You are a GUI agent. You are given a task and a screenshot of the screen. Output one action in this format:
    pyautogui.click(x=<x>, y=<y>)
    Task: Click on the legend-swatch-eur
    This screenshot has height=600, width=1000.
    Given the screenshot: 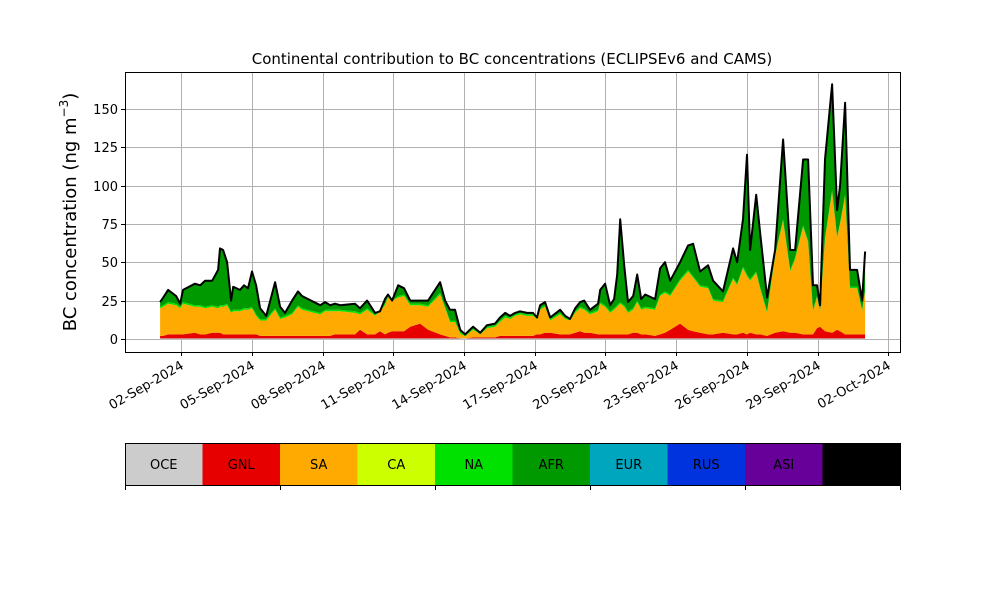 What is the action you would take?
    pyautogui.click(x=629, y=464)
    